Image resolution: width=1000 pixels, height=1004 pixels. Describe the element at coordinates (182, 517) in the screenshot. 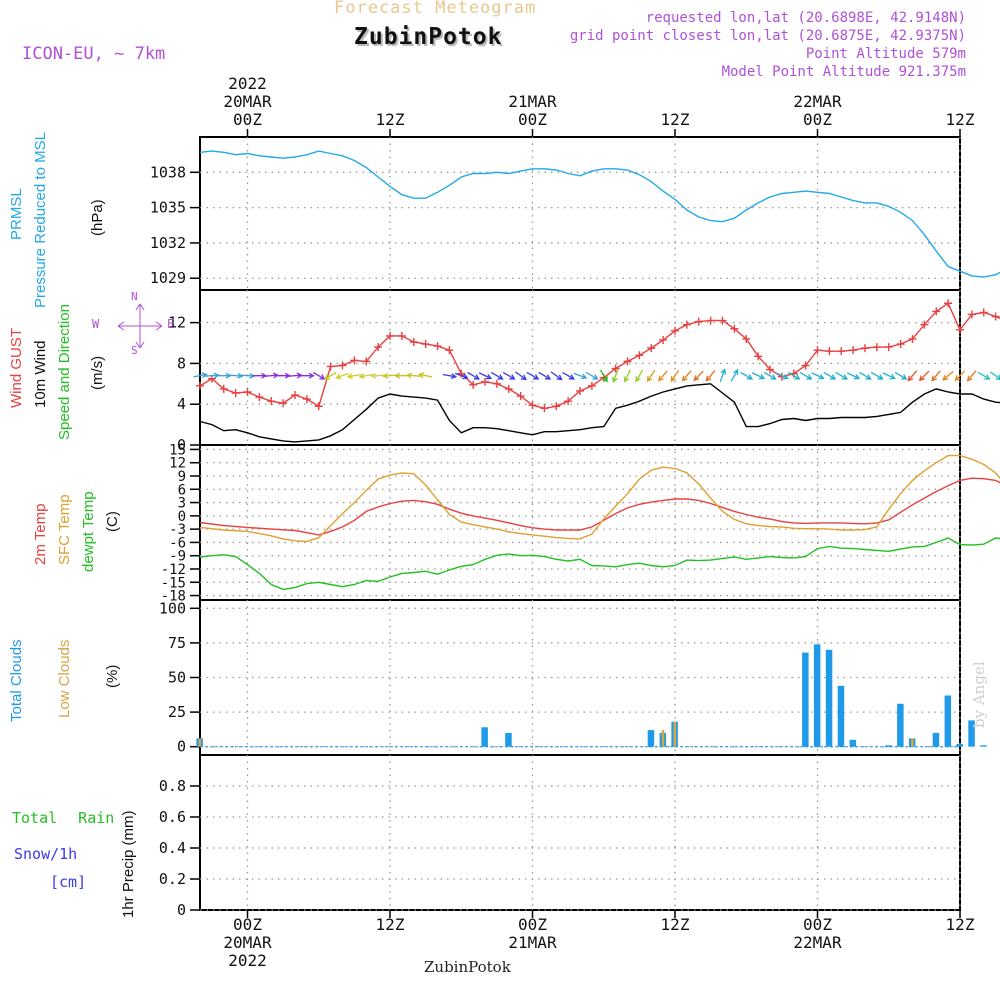

I see `temp-ytick-label: 0` at that location.